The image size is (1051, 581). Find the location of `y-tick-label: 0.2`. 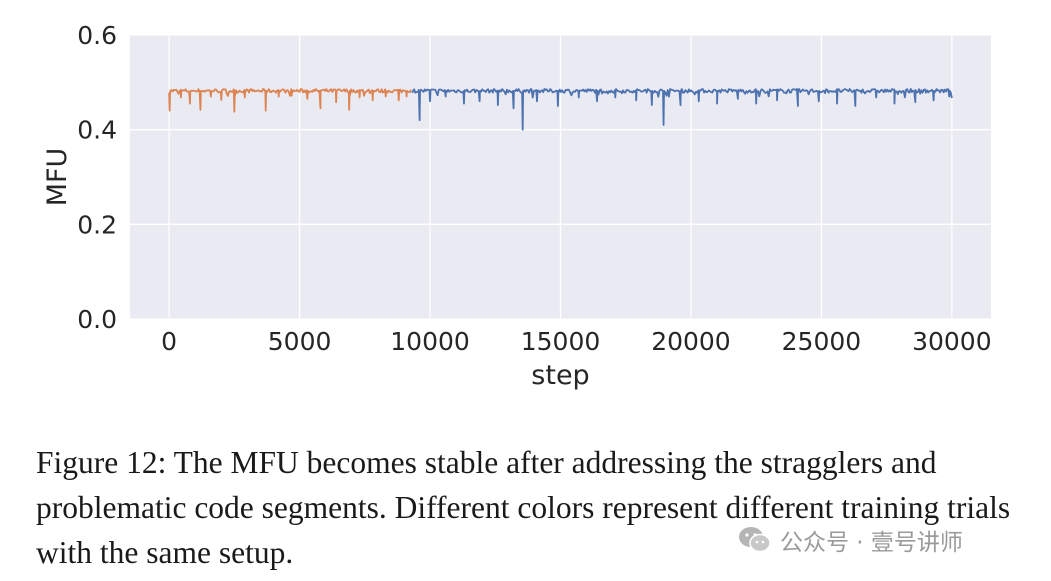

y-tick-label: 0.2 is located at coordinates (97, 224).